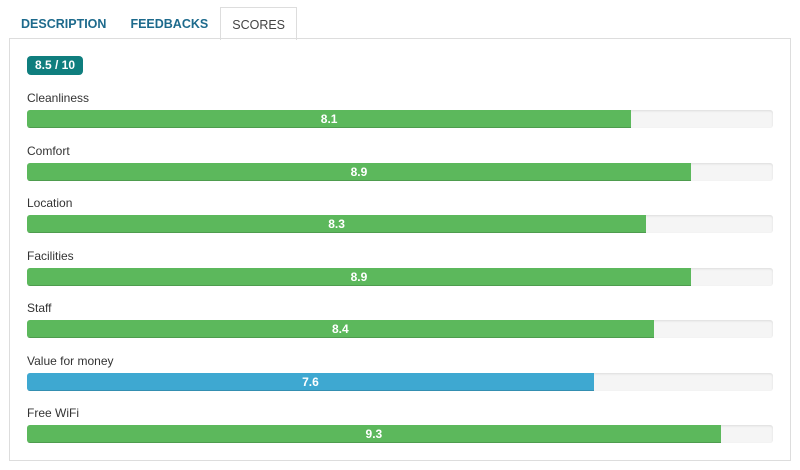  Describe the element at coordinates (53, 413) in the screenshot. I see `score-label: Free WiFi` at that location.